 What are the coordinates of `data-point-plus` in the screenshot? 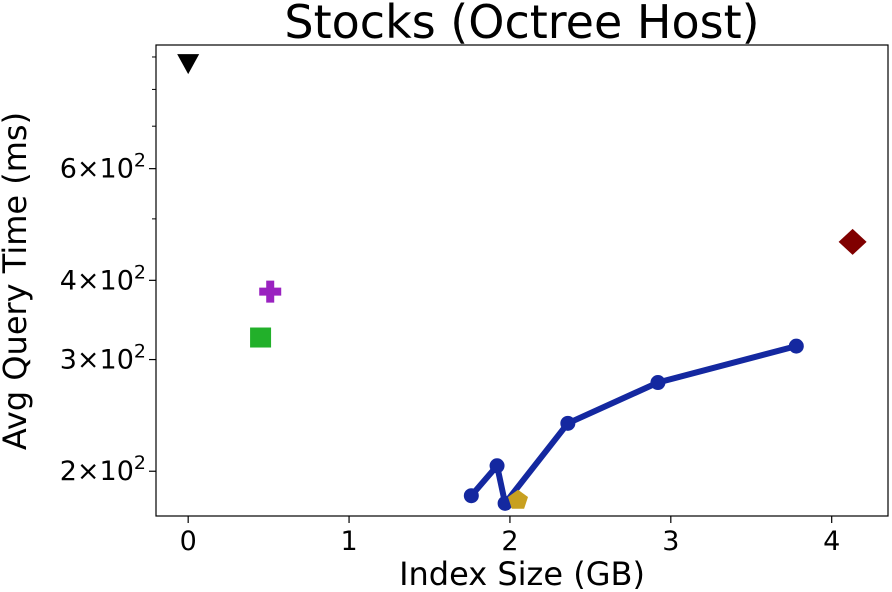 It's located at (270, 291).